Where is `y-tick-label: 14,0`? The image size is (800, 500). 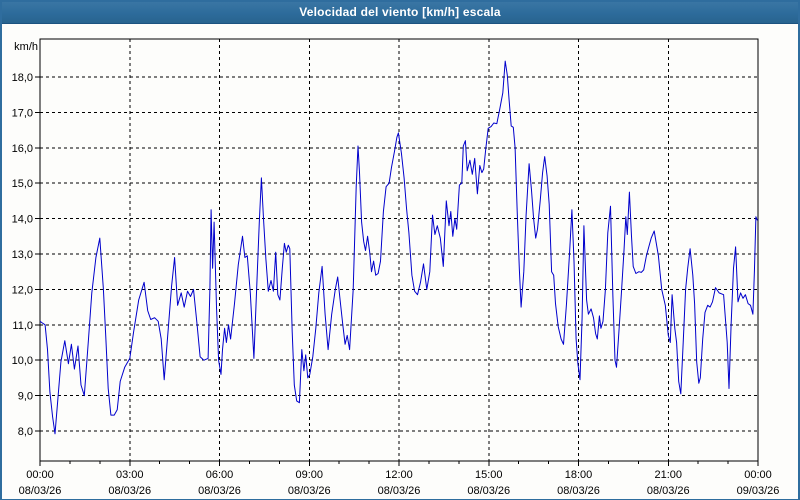 y-tick-label: 14,0 is located at coordinates (22, 220).